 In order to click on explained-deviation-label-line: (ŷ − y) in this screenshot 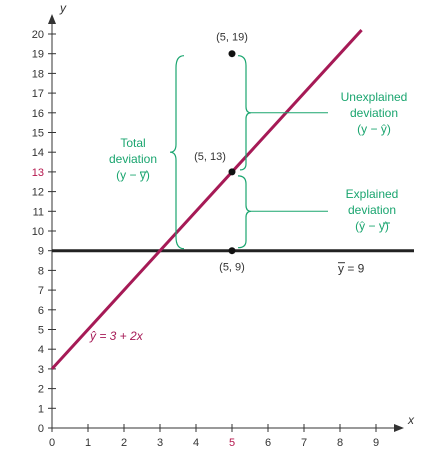, I will do `click(372, 226)`.